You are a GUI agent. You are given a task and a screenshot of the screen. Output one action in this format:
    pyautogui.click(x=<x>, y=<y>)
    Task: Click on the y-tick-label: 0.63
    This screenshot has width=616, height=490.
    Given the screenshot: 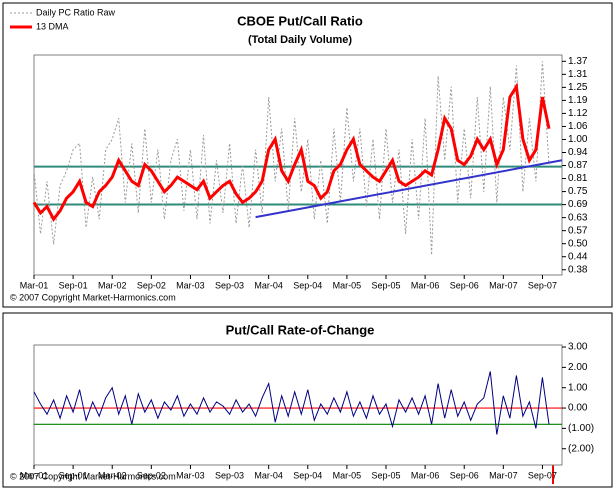 What is the action you would take?
    pyautogui.click(x=578, y=217)
    